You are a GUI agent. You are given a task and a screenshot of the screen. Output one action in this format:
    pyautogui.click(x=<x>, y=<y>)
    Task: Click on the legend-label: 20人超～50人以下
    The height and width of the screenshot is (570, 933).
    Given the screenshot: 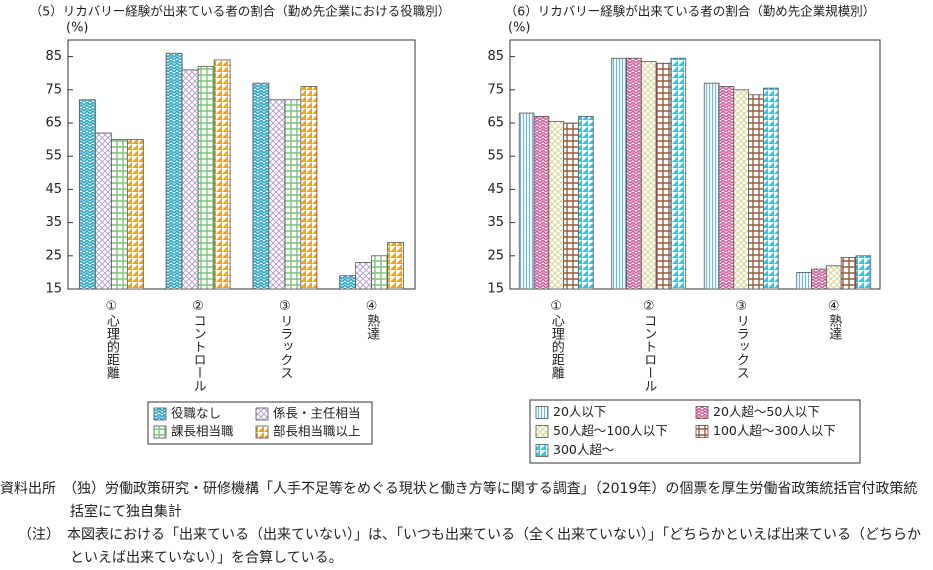 What is the action you would take?
    pyautogui.click(x=766, y=411)
    